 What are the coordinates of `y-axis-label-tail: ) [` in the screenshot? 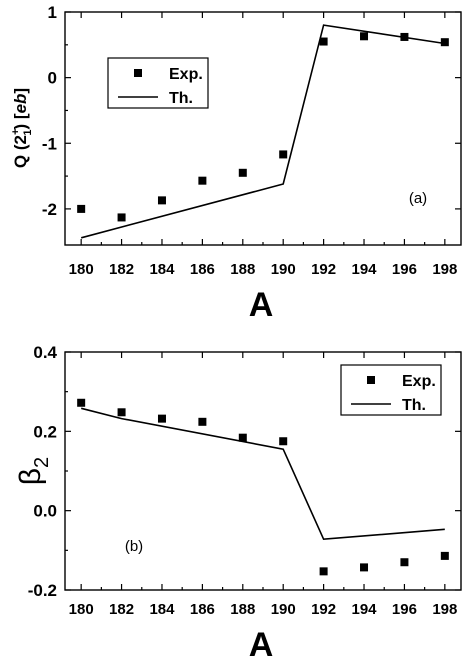 It's located at (20, 121).